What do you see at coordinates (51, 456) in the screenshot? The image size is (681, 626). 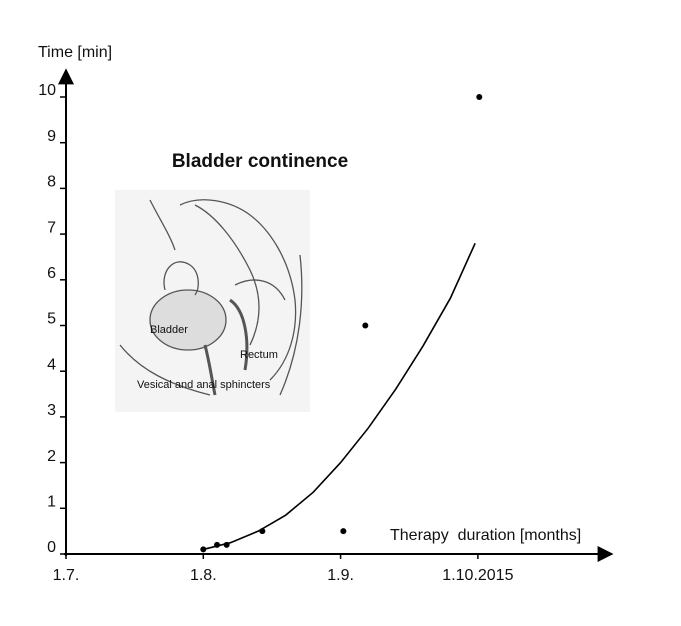 I see `y-tick-label: 2` at bounding box center [51, 456].